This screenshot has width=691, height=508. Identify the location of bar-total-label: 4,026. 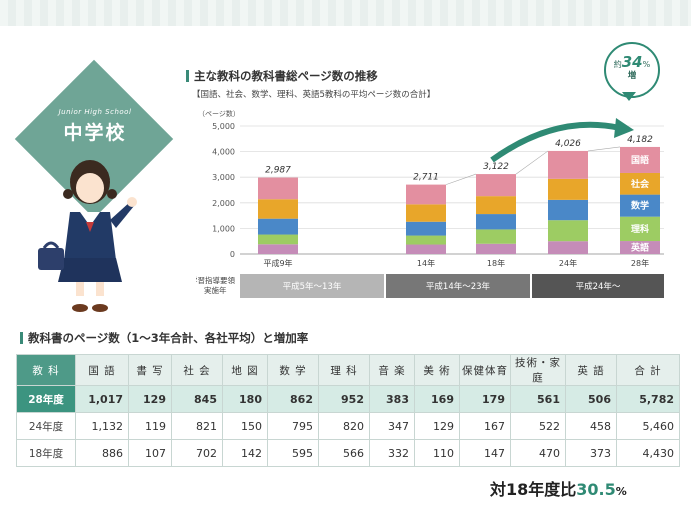
(568, 144).